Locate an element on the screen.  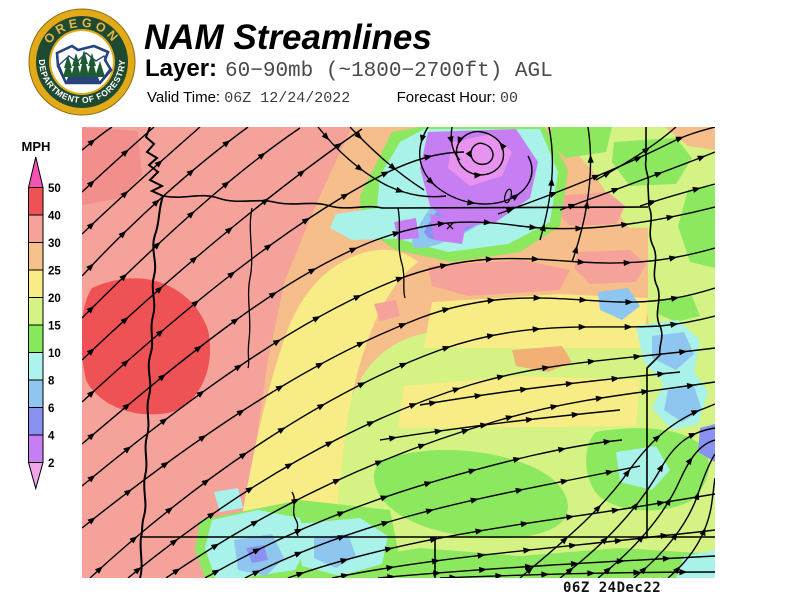
legend-tick-label: 10 is located at coordinates (54, 354).